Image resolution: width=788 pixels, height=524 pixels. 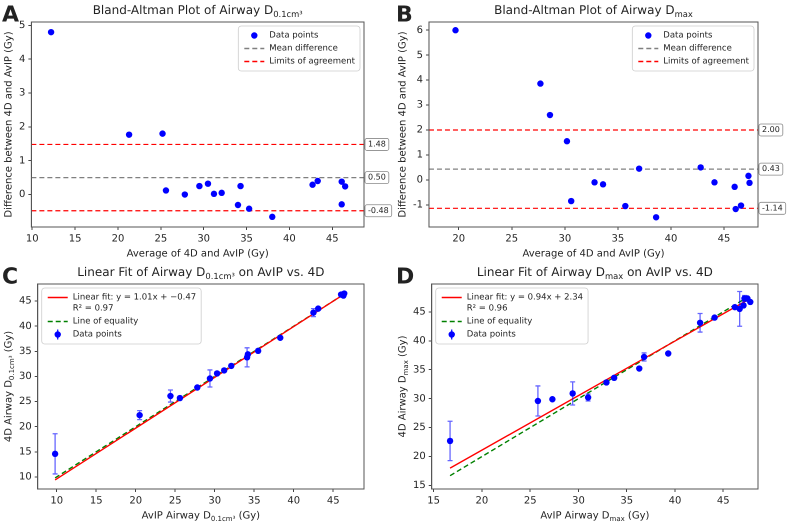 I want to click on legend-label: Linear fit: y = 1.01x + −0.47 R² = 0.97, so click(x=134, y=303).